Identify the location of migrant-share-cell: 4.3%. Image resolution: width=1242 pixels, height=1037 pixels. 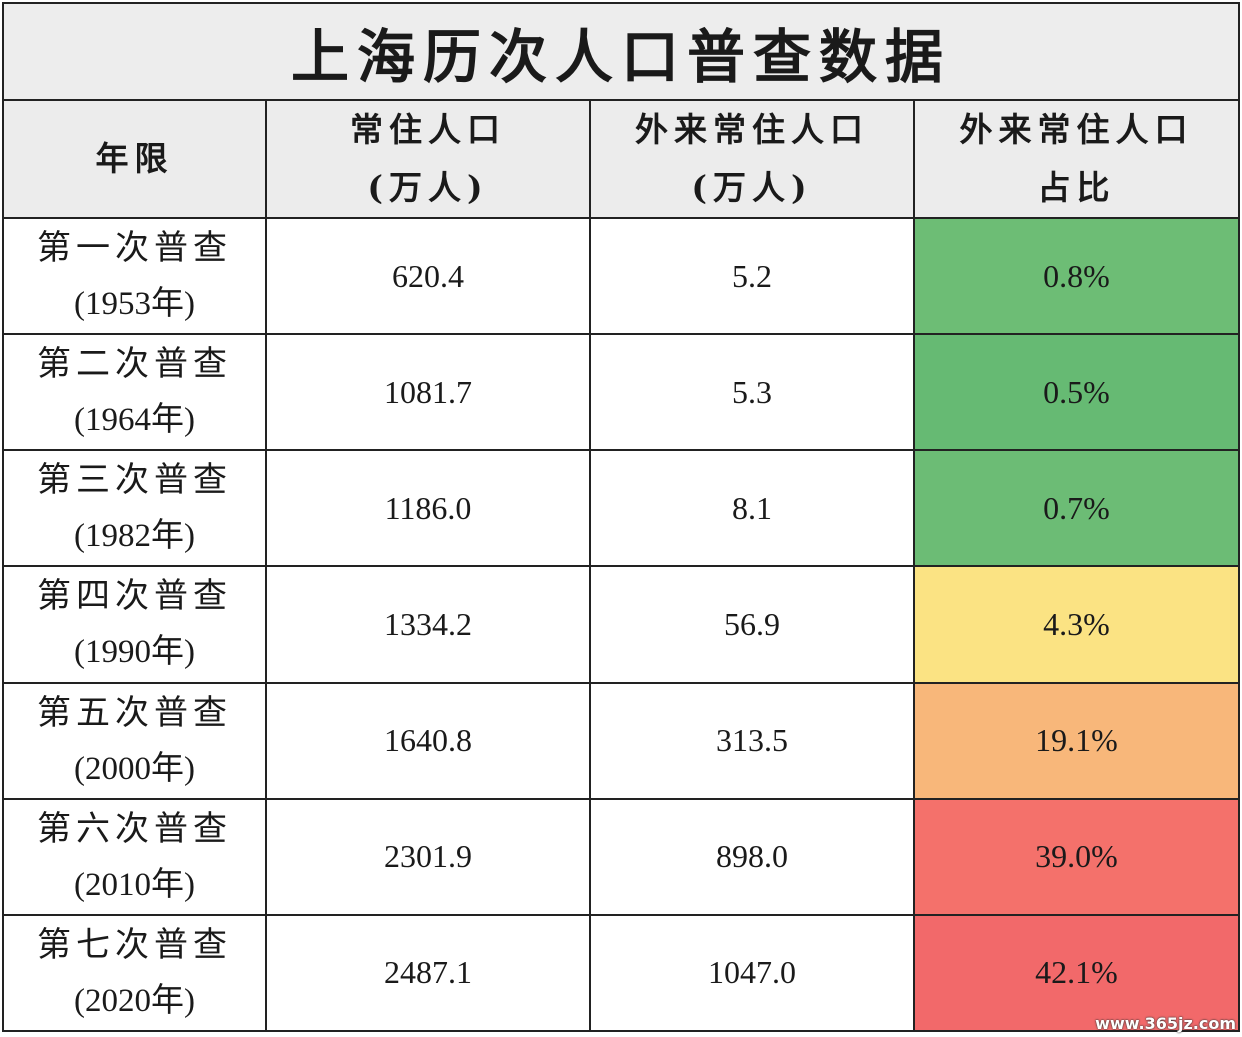
(1076, 624).